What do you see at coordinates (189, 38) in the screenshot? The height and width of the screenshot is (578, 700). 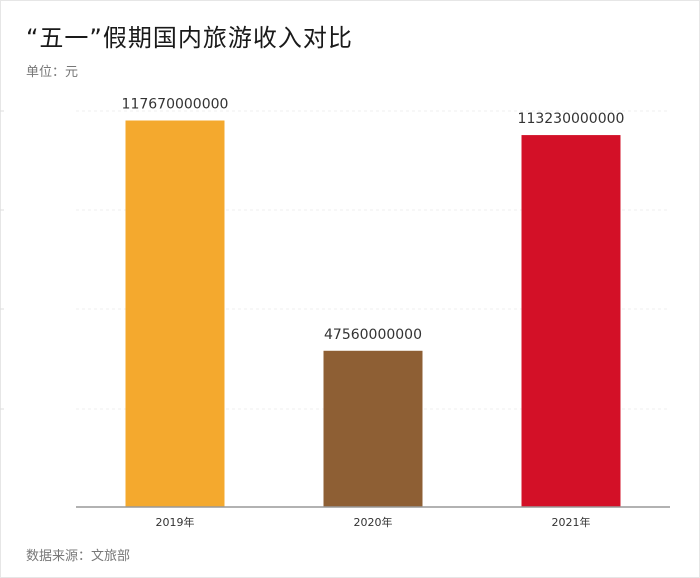 I see `chart-title: “五一”假期国内旅游收入对比` at bounding box center [189, 38].